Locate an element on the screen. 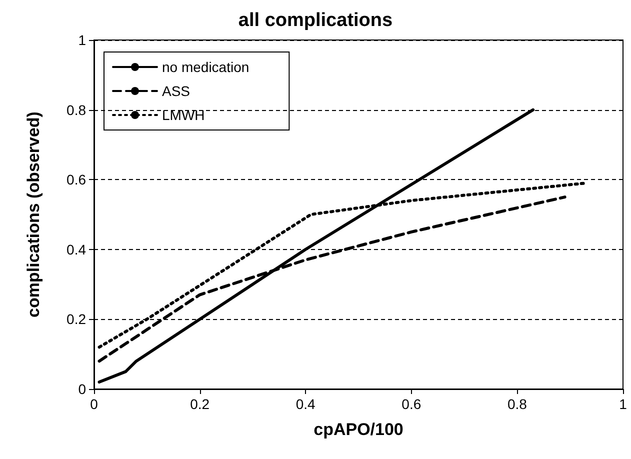  y-tick-label: 1 is located at coordinates (82, 40).